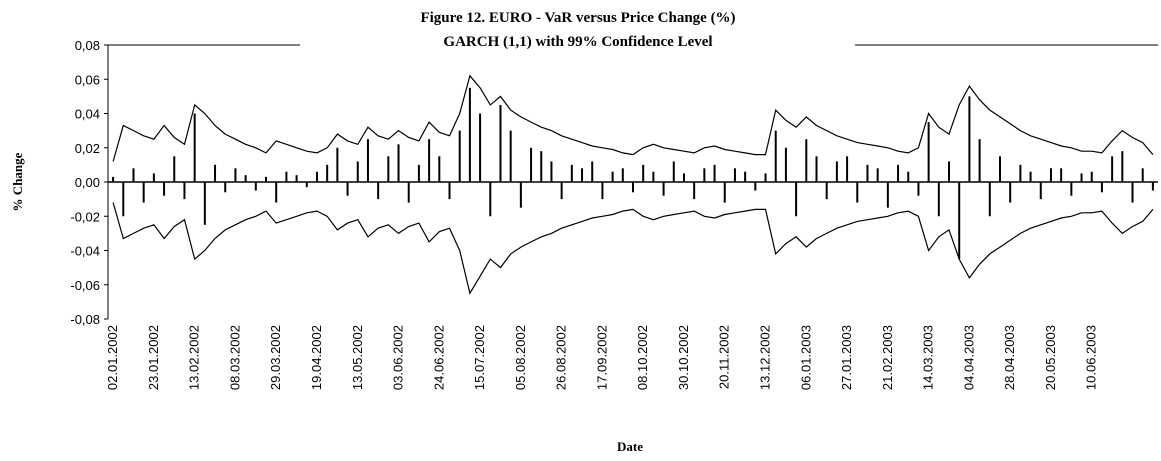 Image resolution: width=1161 pixels, height=461 pixels. Describe the element at coordinates (683, 357) in the screenshot. I see `x-tick-label: 30.10.2002` at that location.